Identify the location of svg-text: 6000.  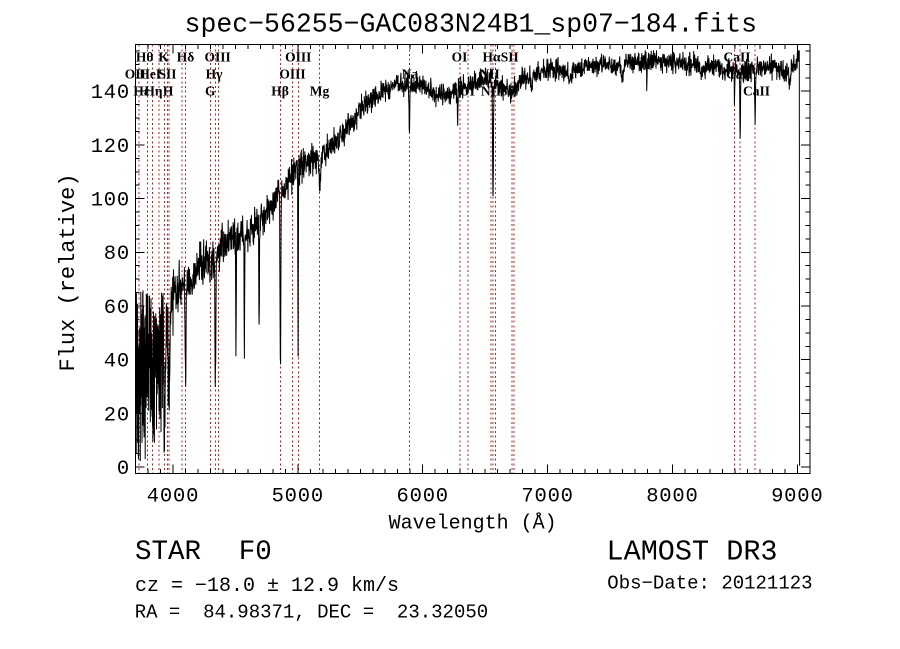
(422, 497).